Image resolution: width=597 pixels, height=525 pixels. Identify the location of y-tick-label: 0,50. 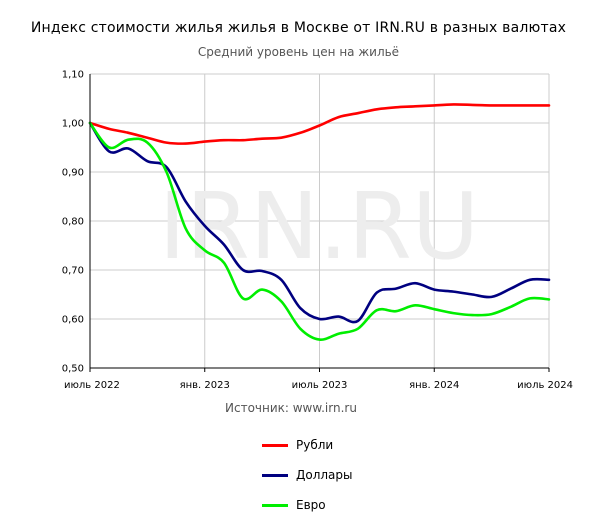
(73, 369).